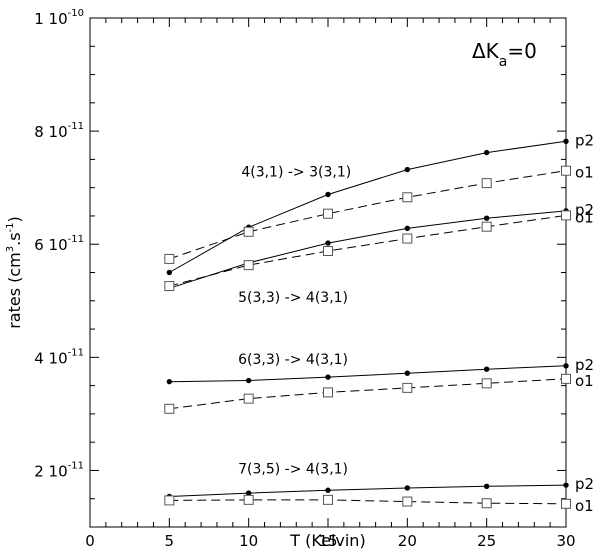  Describe the element at coordinates (293, 360) in the screenshot. I see `transition-label: 6(3,3) -> 4(3,1)` at that location.